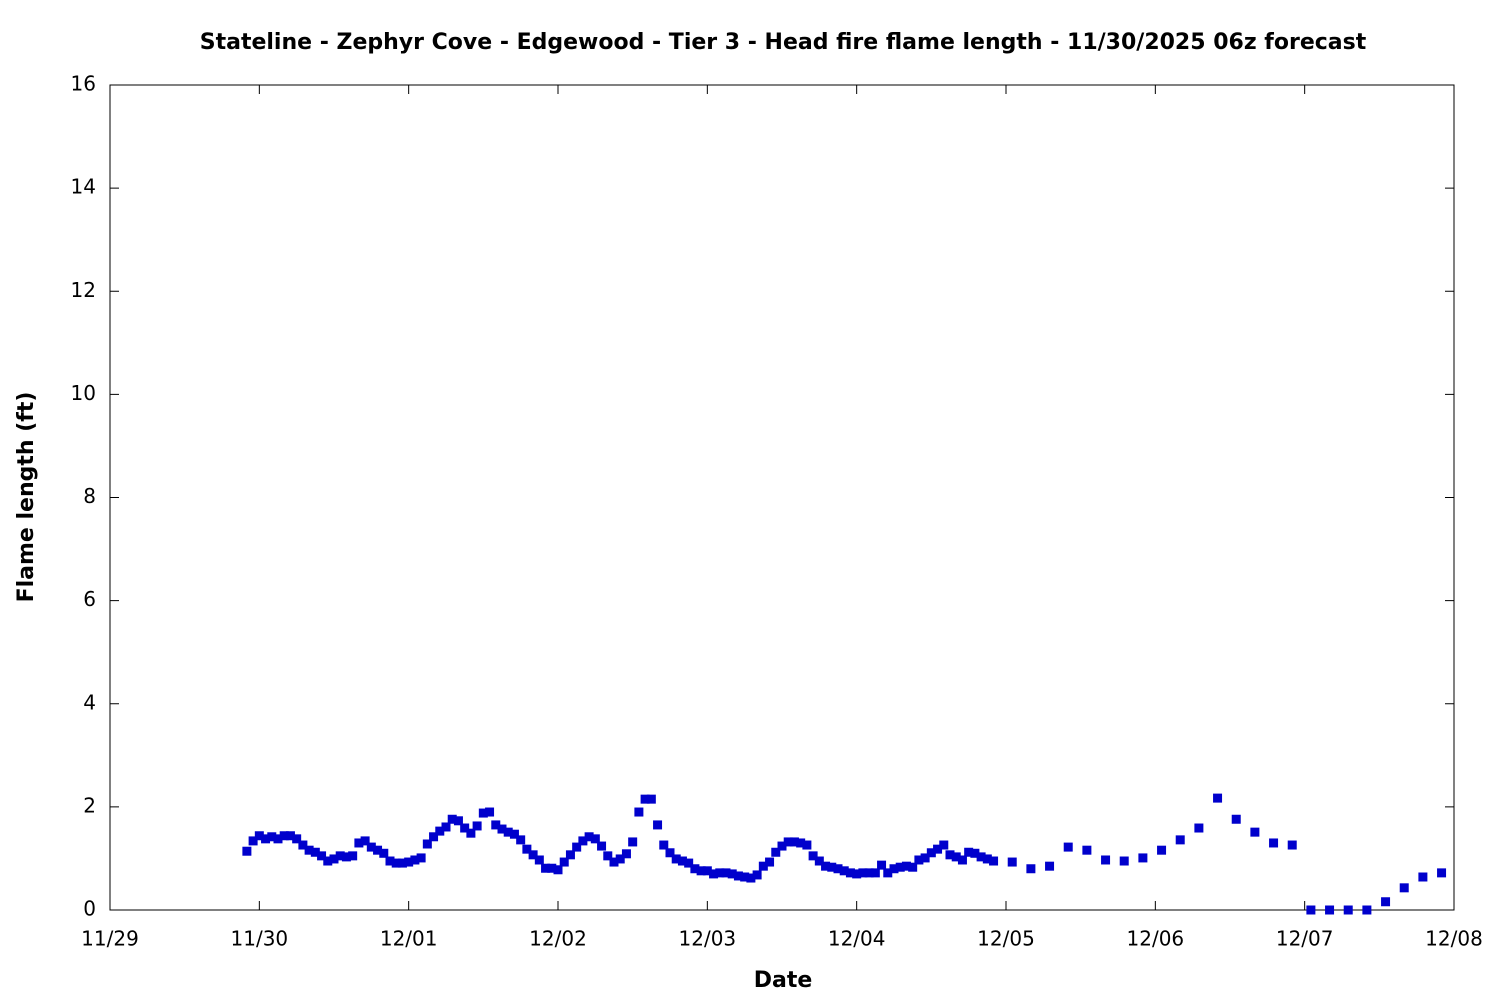  What do you see at coordinates (558, 939) in the screenshot?
I see `x-tick-label: 12/02` at bounding box center [558, 939].